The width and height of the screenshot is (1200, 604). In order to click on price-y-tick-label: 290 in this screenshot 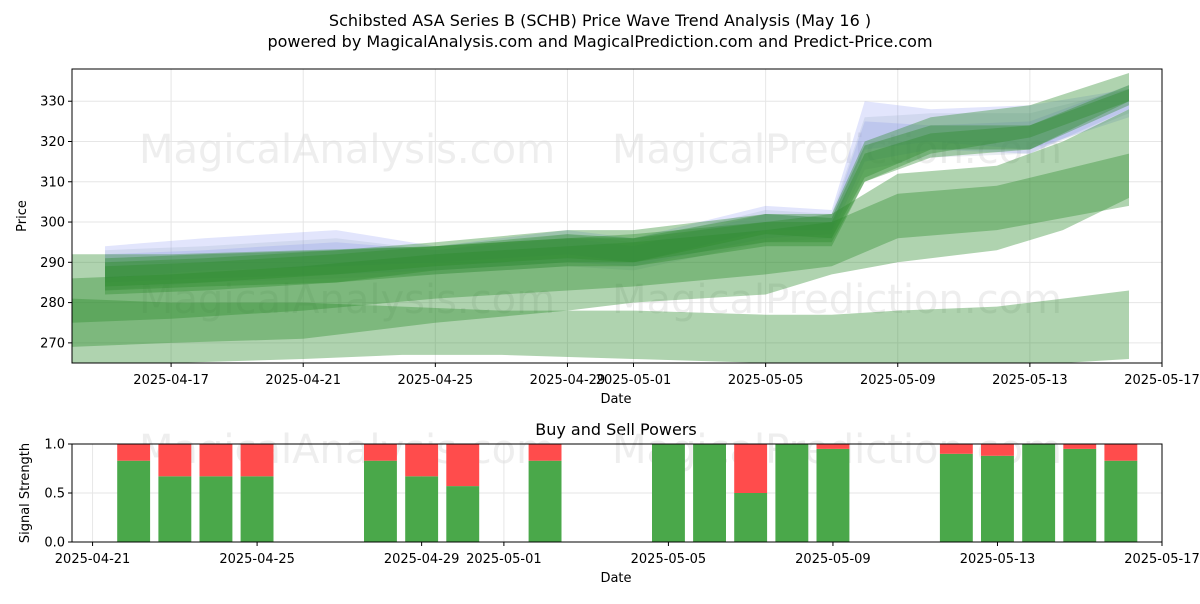, I will do `click(52, 263)`.